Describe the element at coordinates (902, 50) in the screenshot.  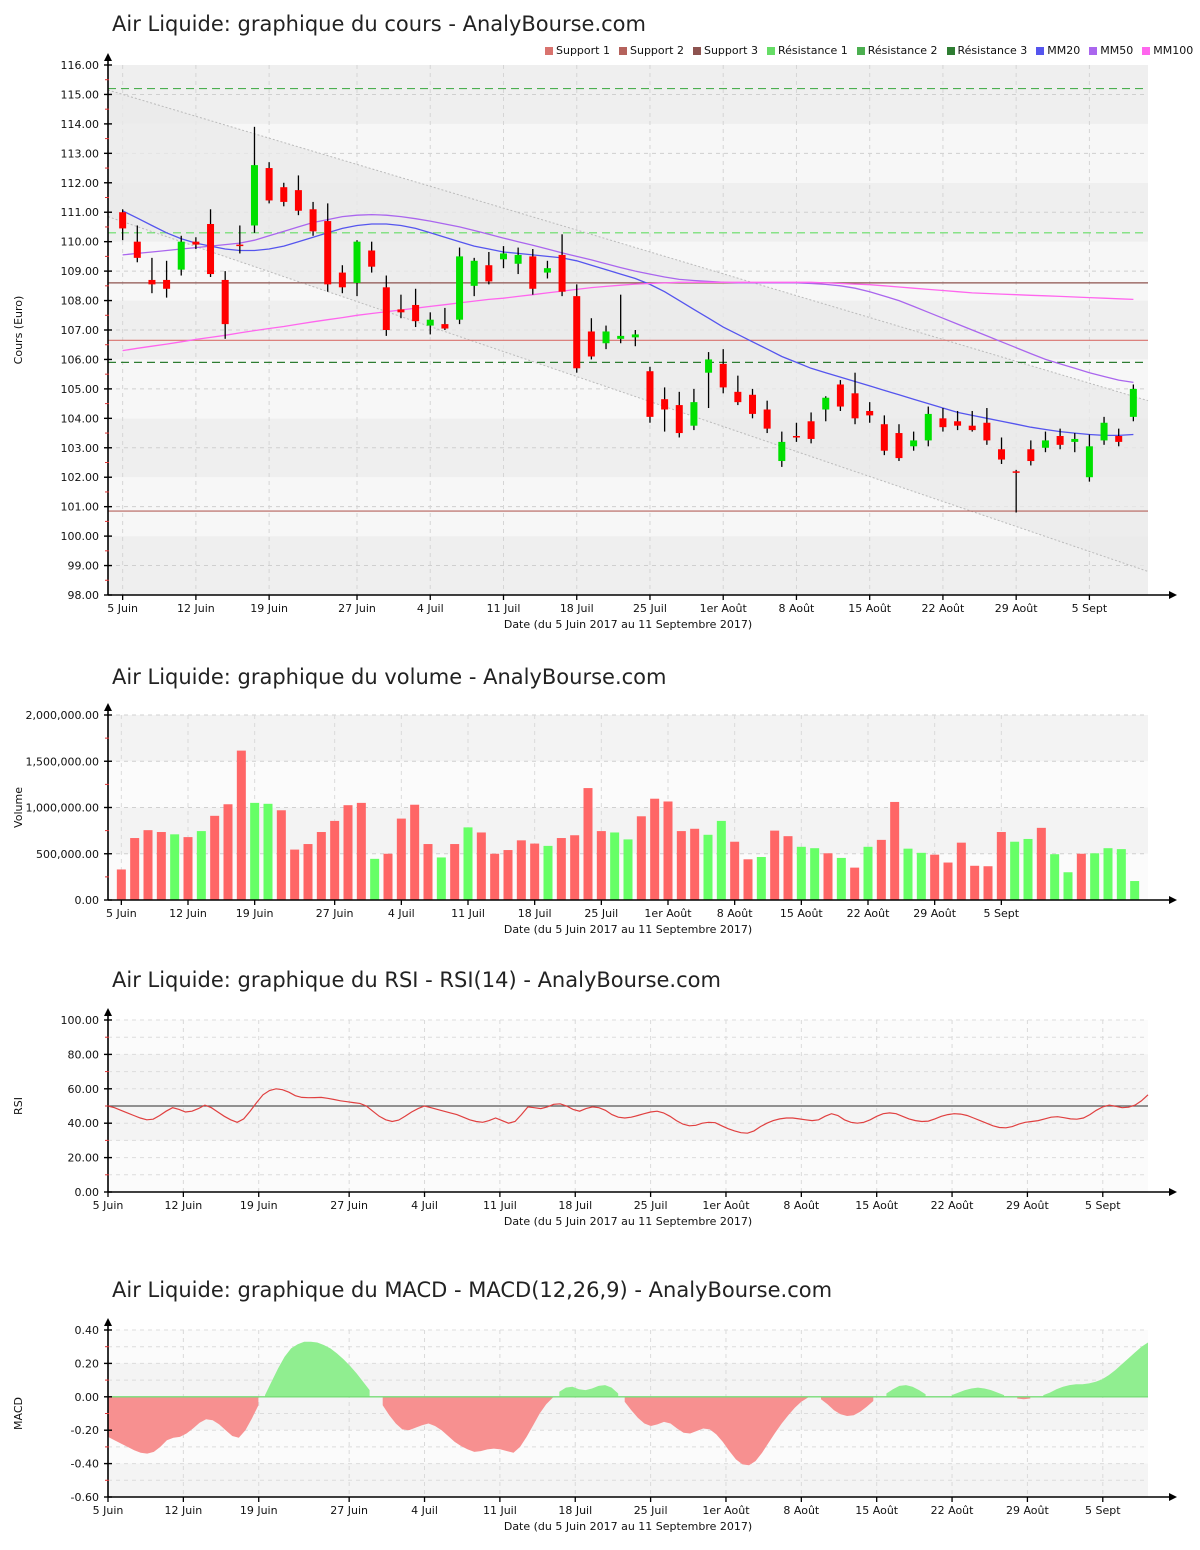
I see `legend-label: Résistance 2` at that location.